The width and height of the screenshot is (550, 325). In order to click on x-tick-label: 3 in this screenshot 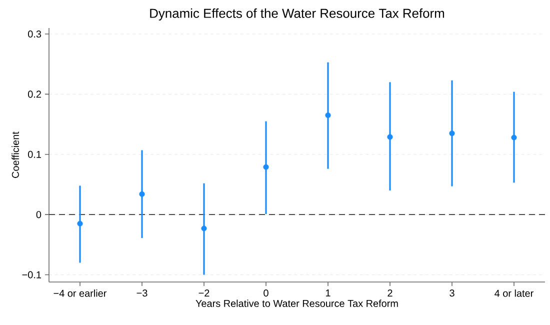, I will do `click(452, 293)`.